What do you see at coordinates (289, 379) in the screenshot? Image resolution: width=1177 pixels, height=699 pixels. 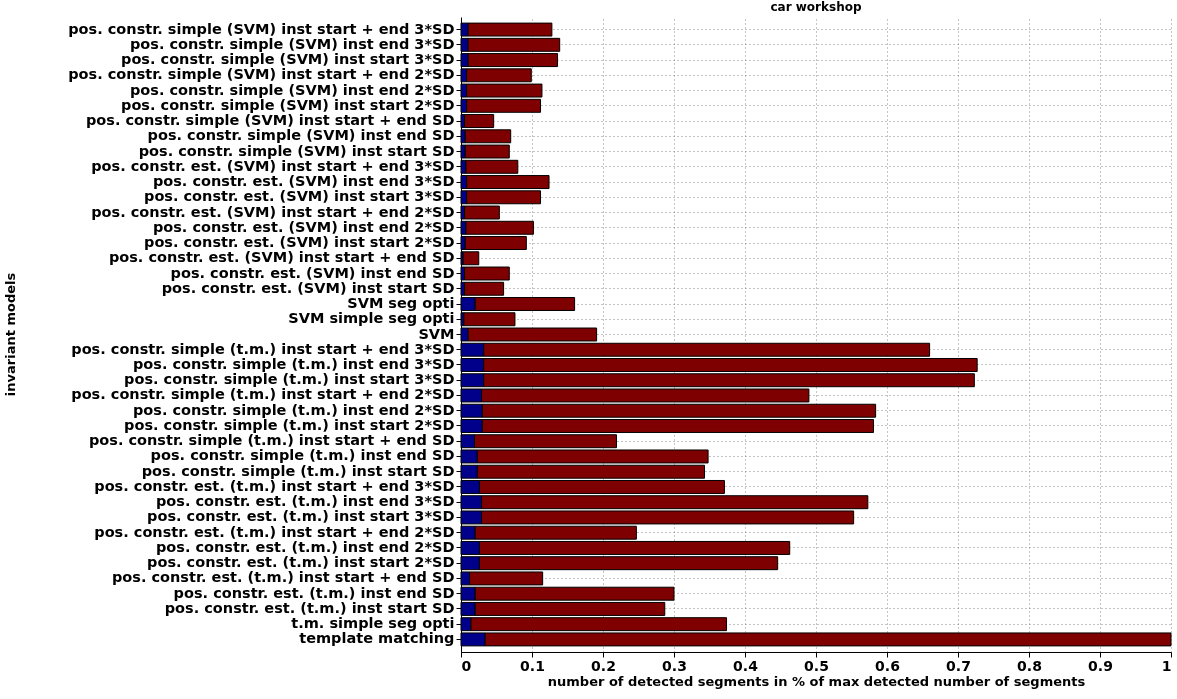 I see `y-tick-label: pos. constr. simple (t.m.) inst start 3*SD` at bounding box center [289, 379].